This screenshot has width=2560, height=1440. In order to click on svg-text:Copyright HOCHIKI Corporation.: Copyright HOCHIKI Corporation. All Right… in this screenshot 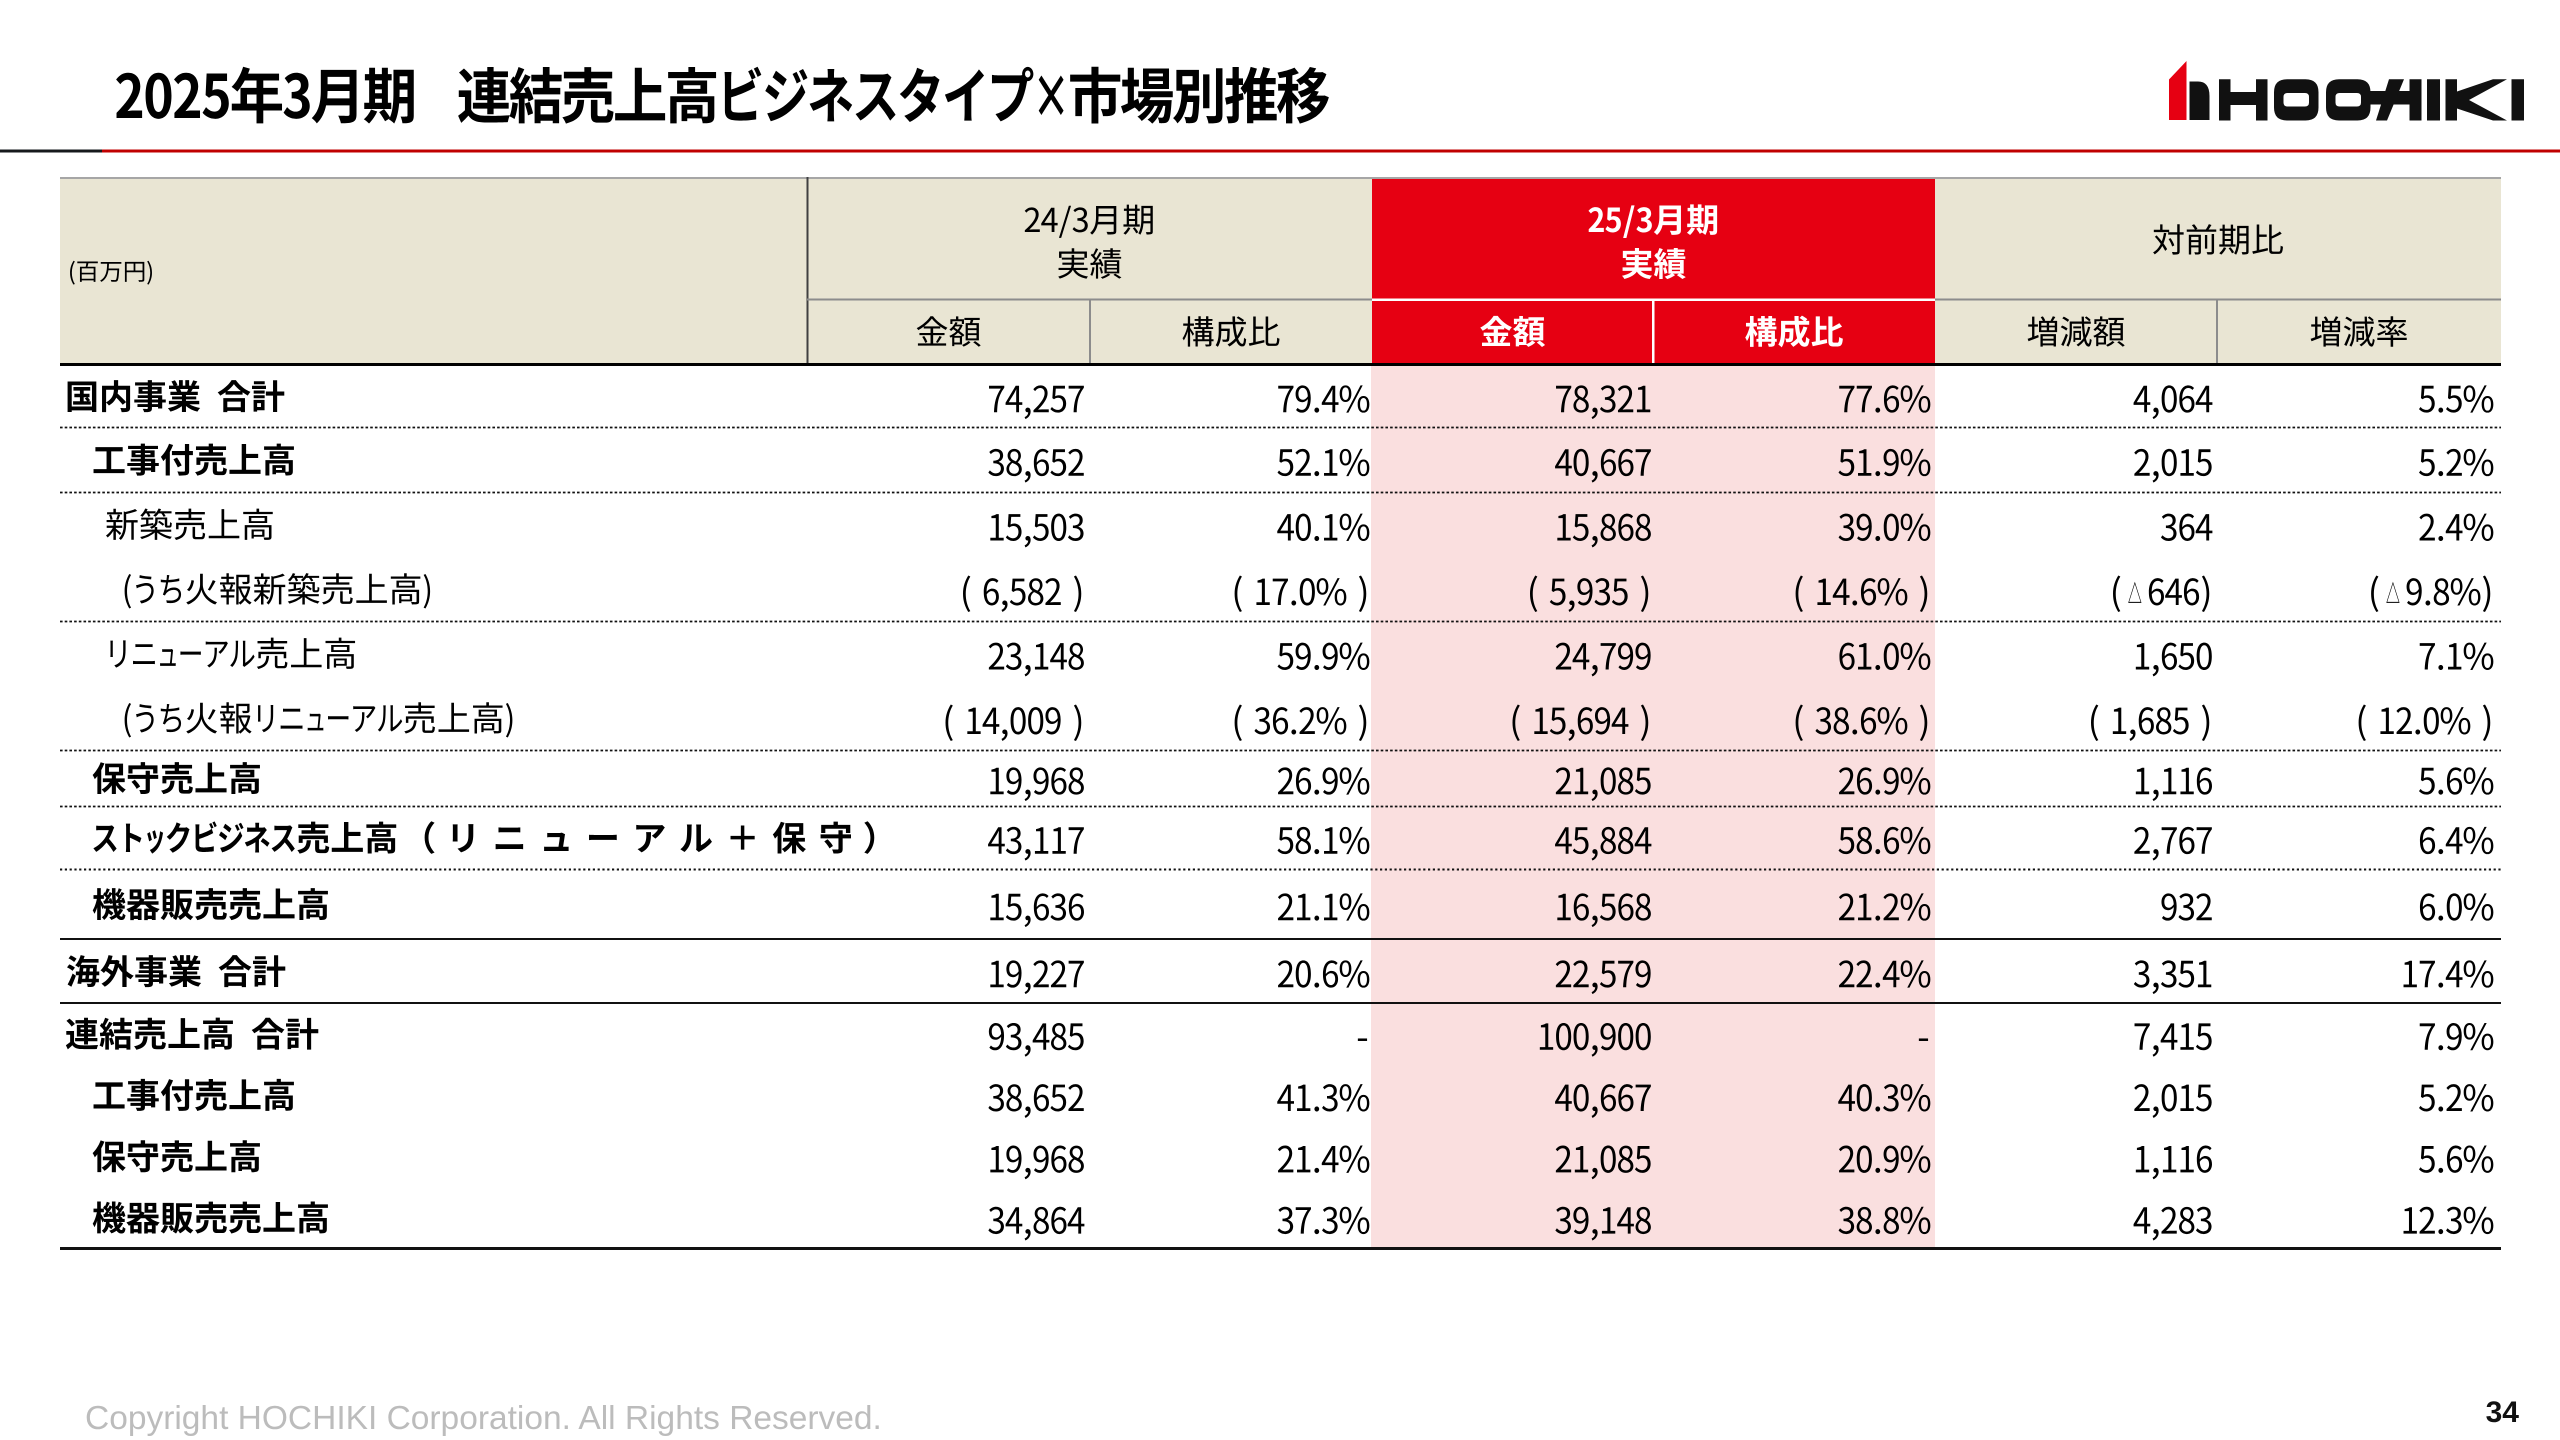, I will do `click(483, 1418)`.